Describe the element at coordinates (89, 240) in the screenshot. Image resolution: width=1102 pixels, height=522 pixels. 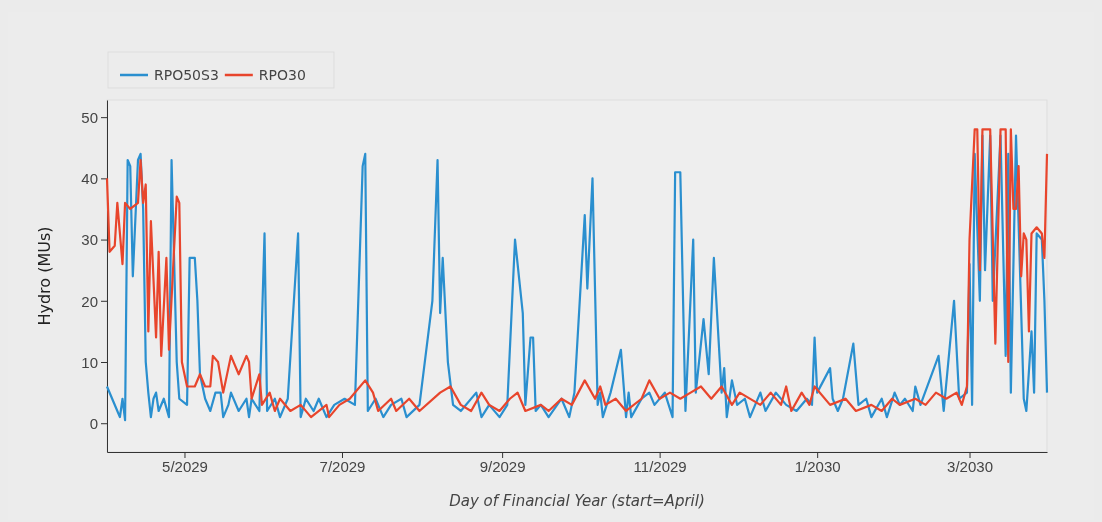
I see `y-tick-label: 30` at that location.